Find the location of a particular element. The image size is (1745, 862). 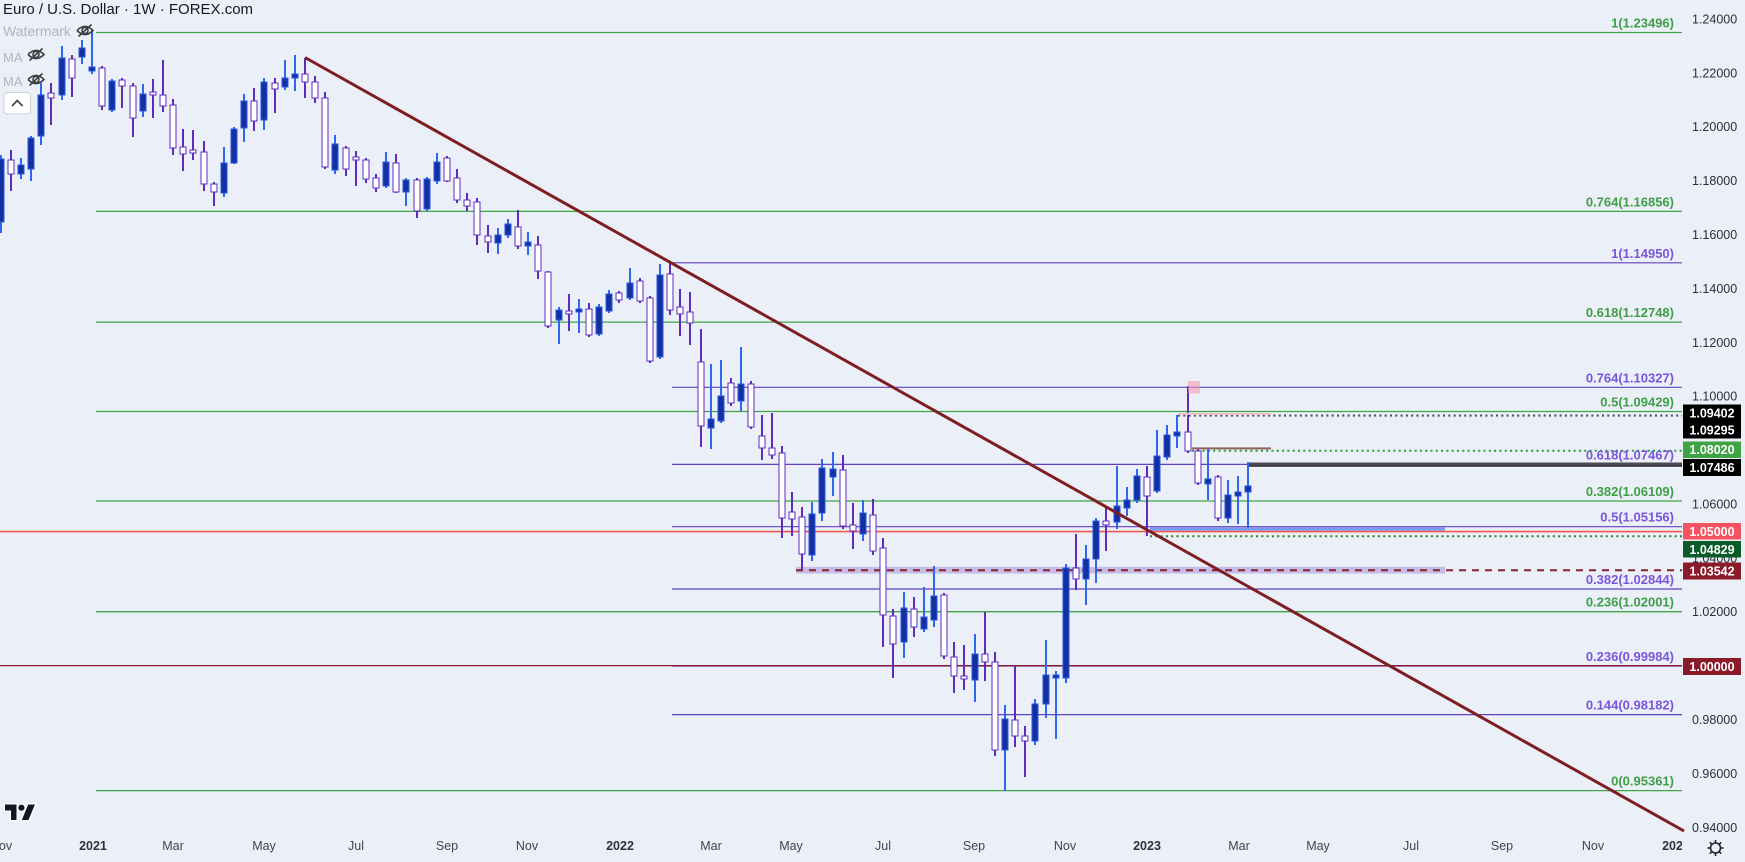

svg-text: 1.09295 is located at coordinates (1711, 431).